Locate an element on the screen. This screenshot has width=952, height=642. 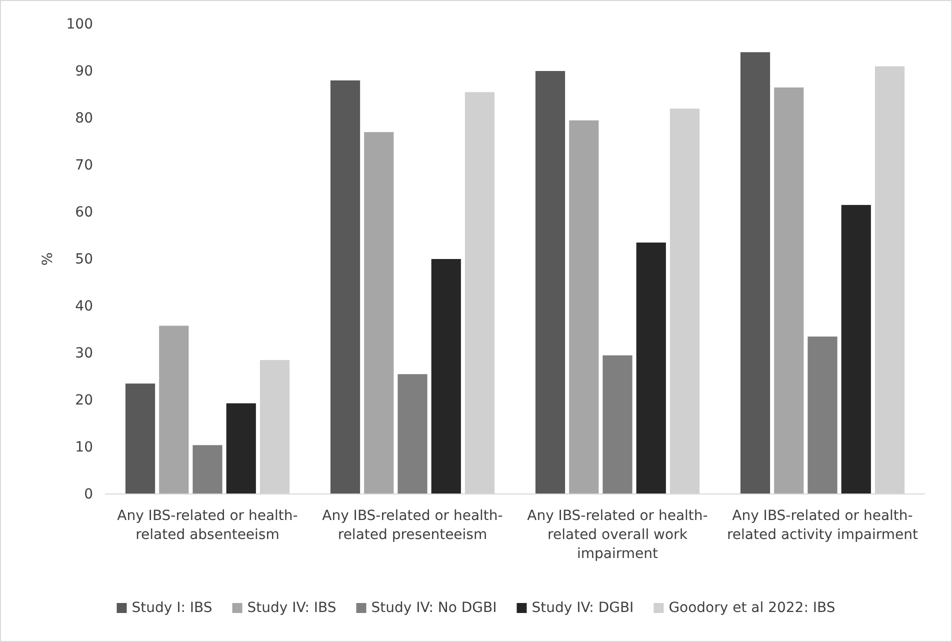
y-tick-label: 50 is located at coordinates (84, 259).